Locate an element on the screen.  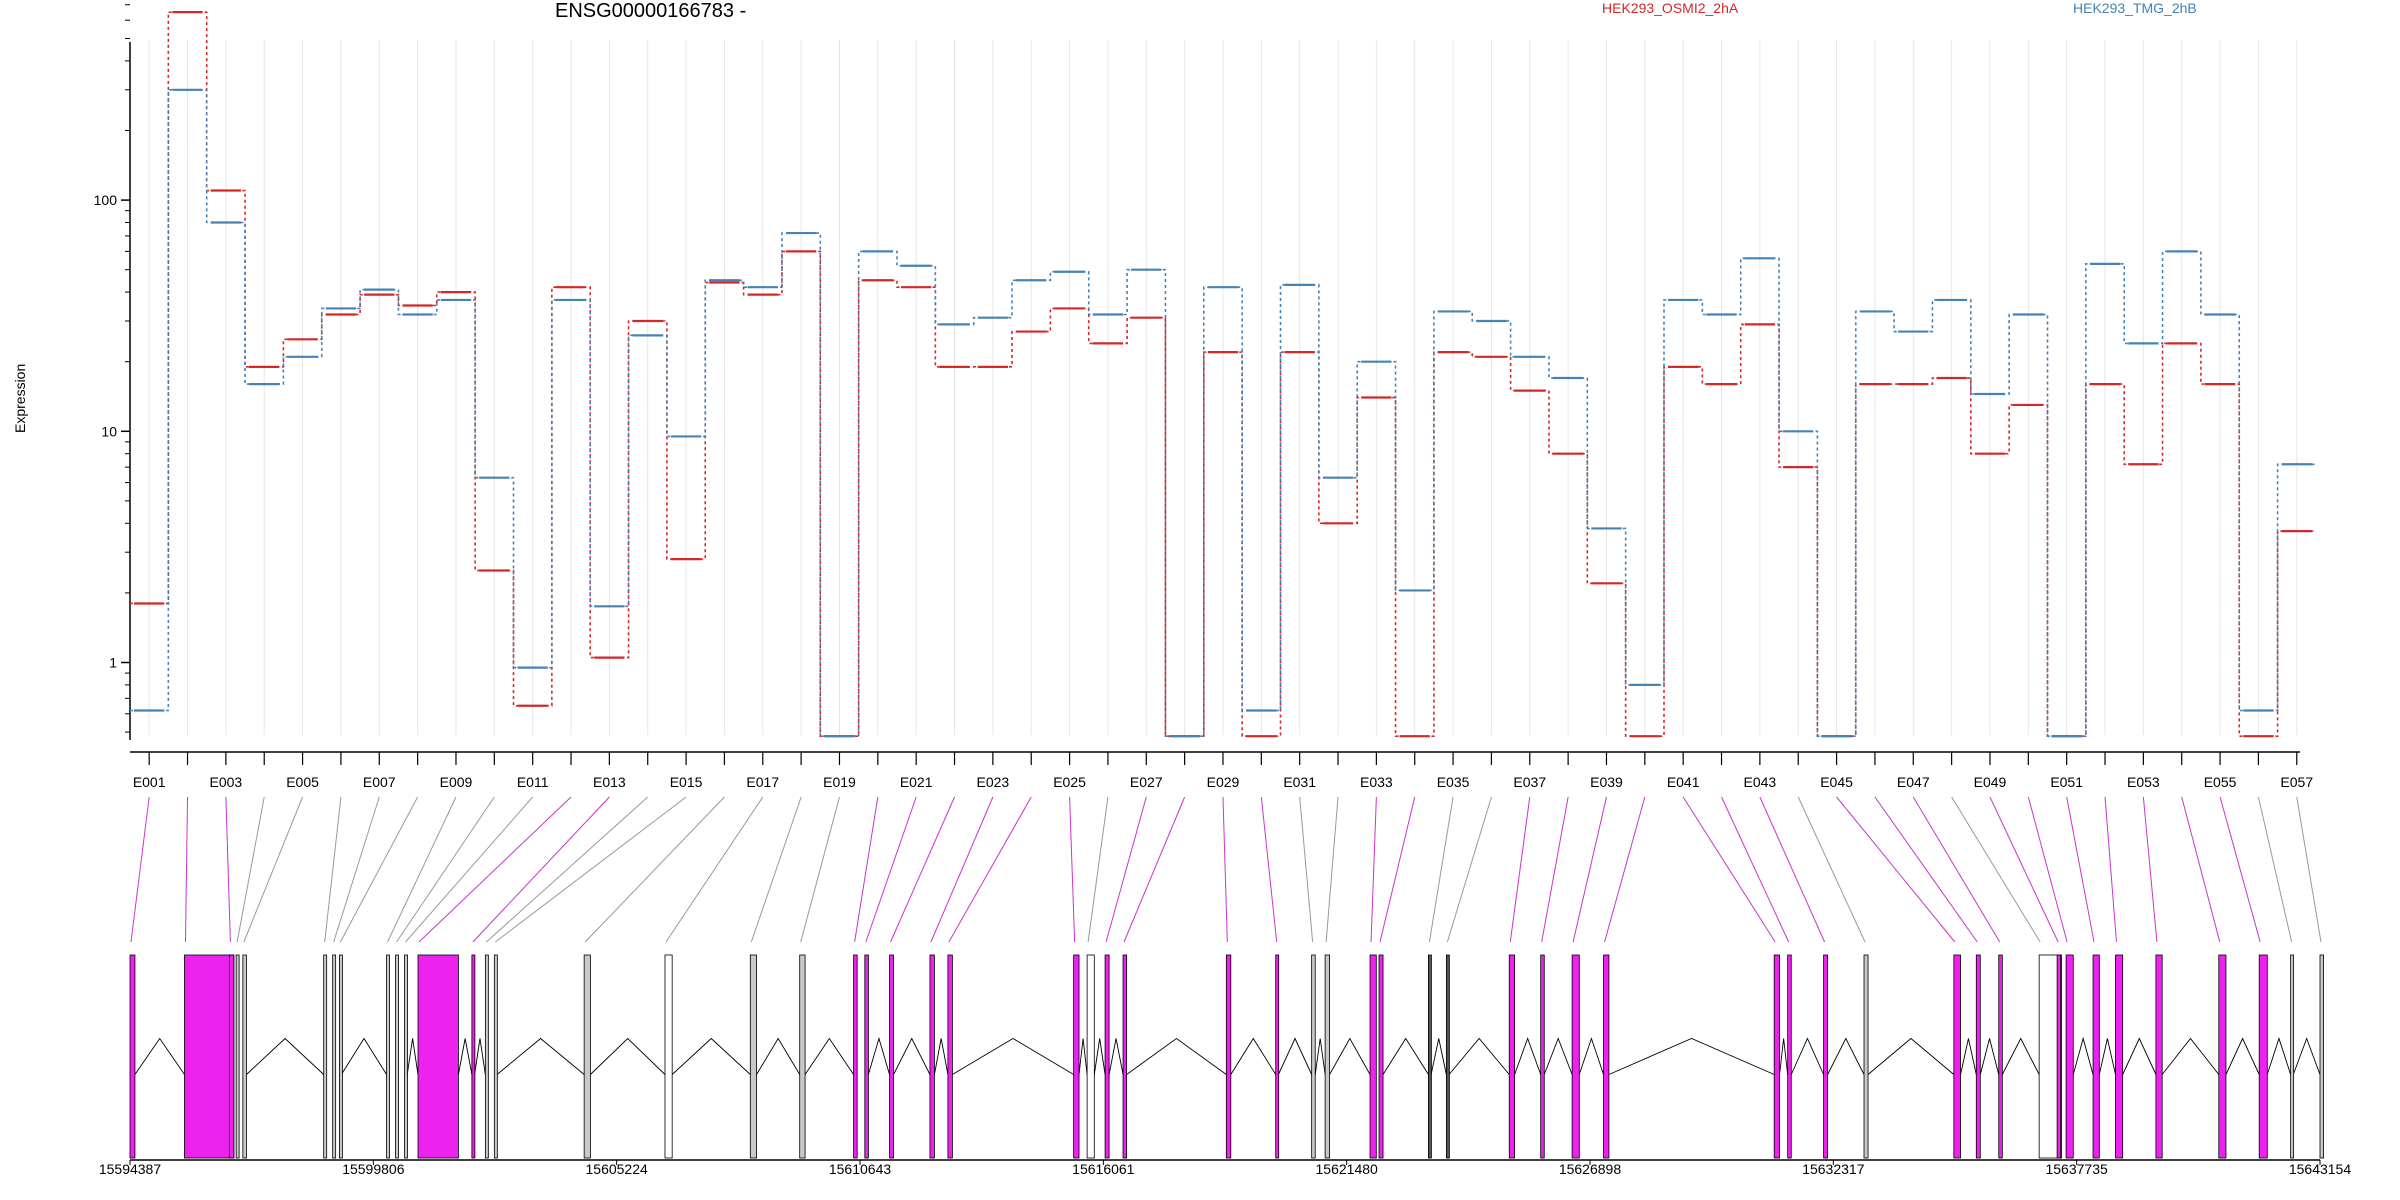
gene-axis-label: 15637735 is located at coordinates (2076, 1169).